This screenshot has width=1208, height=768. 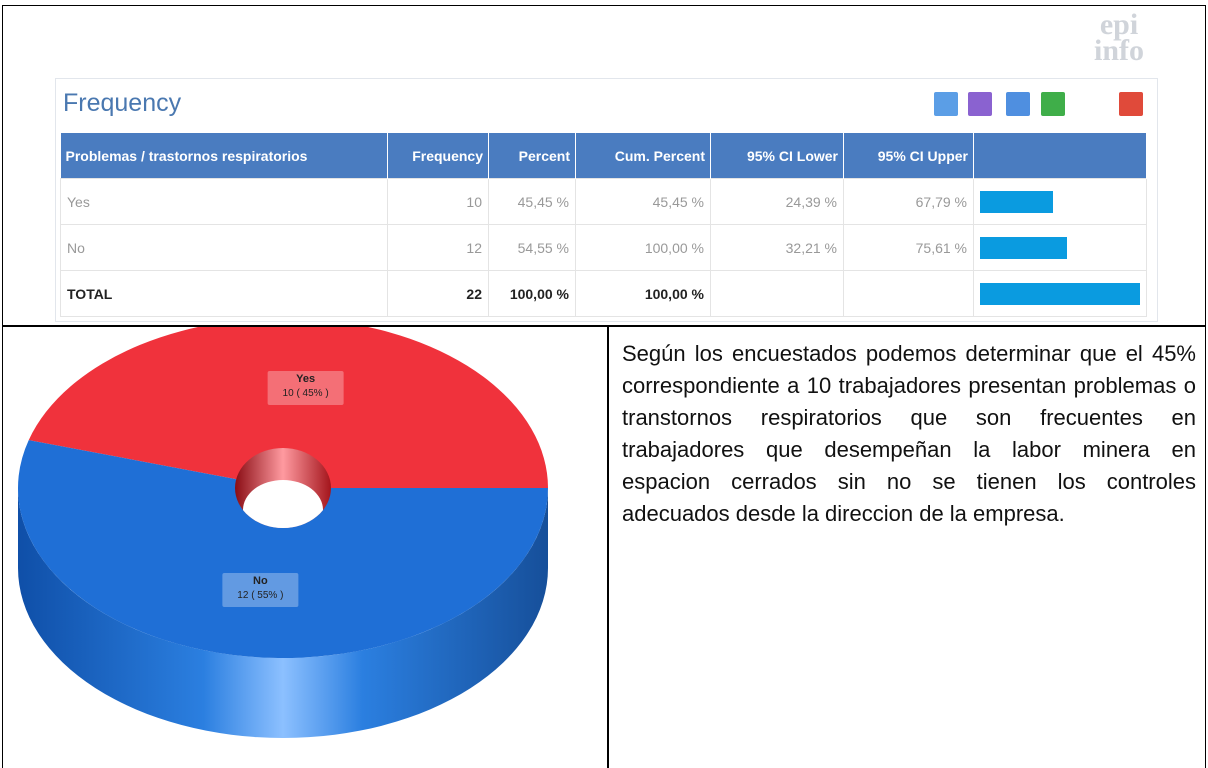 What do you see at coordinates (532, 247) in the screenshot?
I see `table-cell: 54,55 %` at bounding box center [532, 247].